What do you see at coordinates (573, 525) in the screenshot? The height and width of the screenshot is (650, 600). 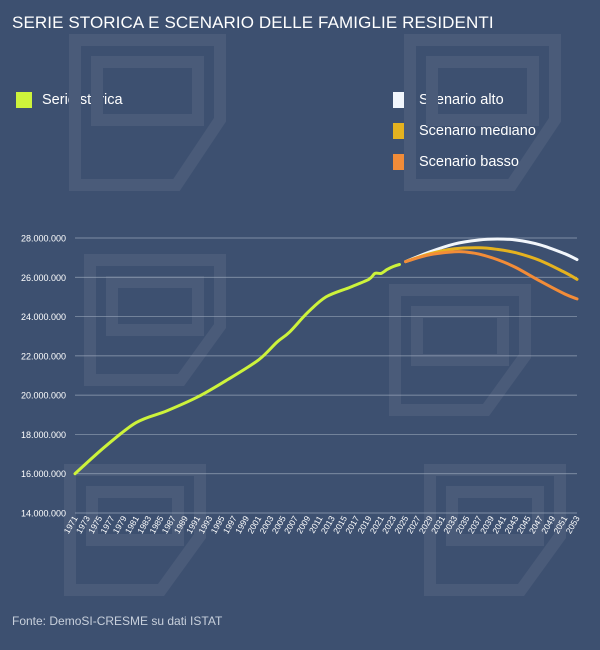 I see `x-tick-label: 2053` at bounding box center [573, 525].